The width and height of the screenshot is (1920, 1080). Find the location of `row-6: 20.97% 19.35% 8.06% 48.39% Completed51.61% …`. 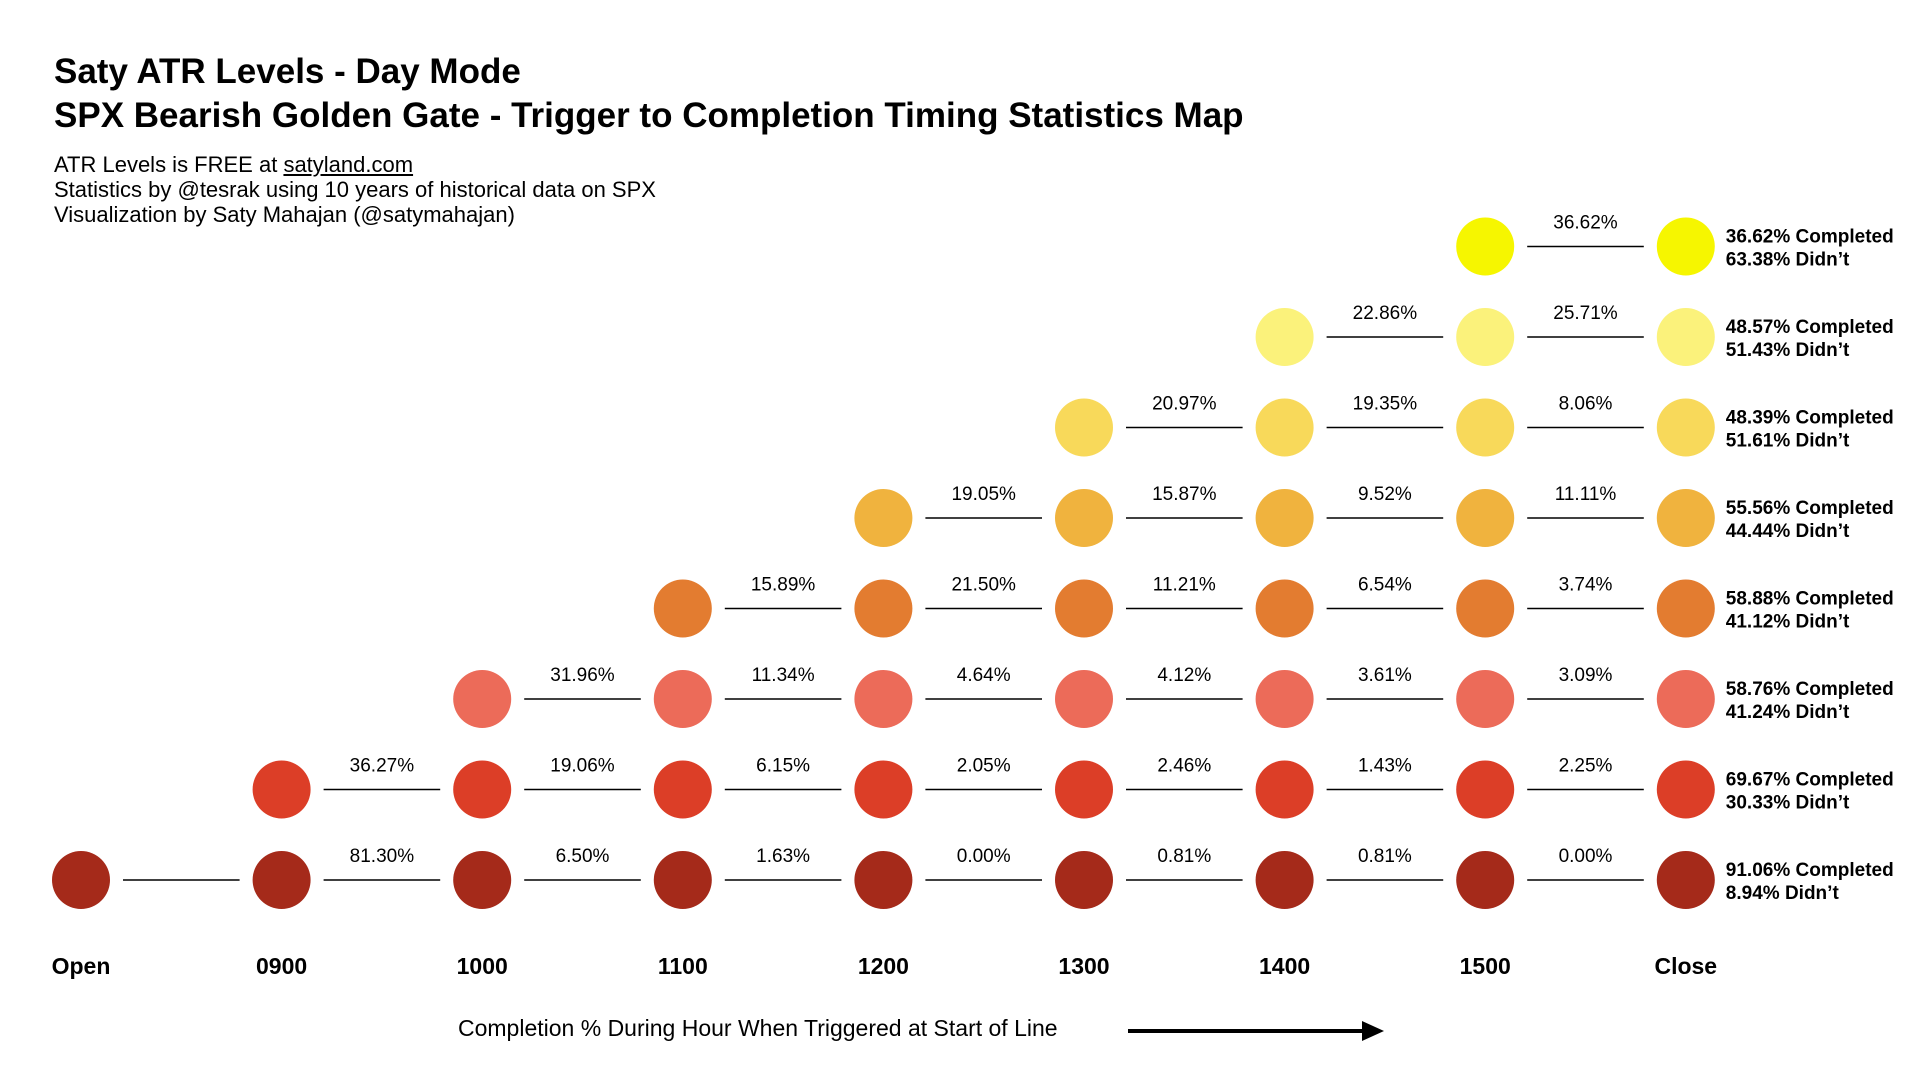

row-6: 20.97% 19.35% 8.06% 48.39% Completed51.61% … is located at coordinates (1474, 425).